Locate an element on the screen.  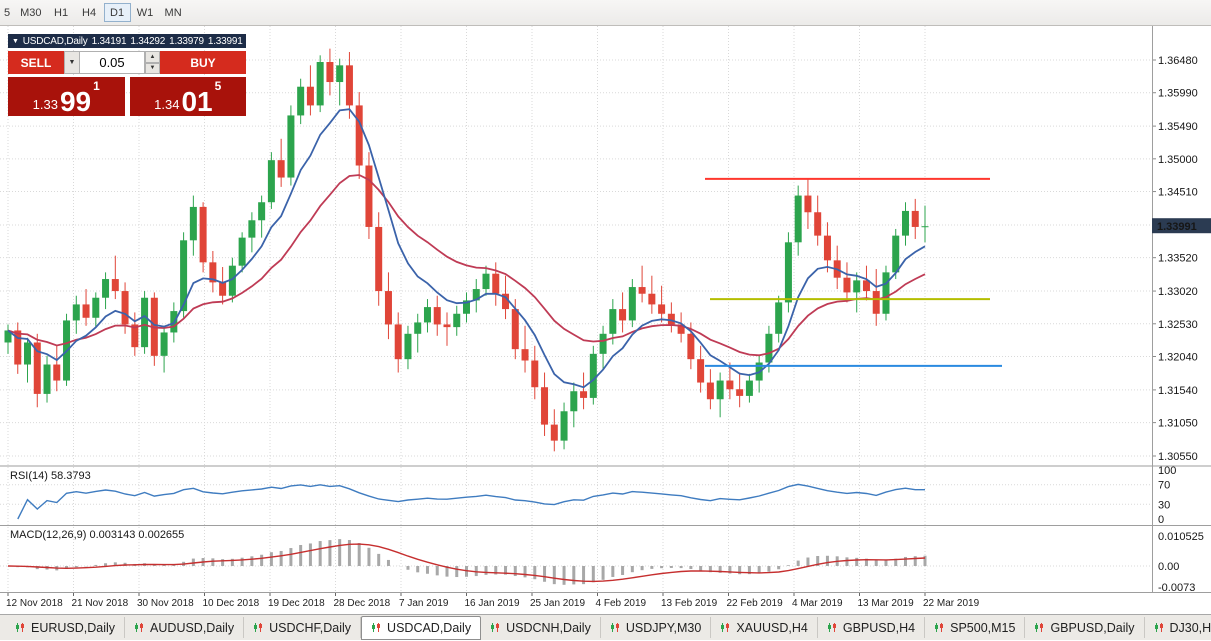
volume-dropdown-icon: ▼ is located at coordinates (72, 62).